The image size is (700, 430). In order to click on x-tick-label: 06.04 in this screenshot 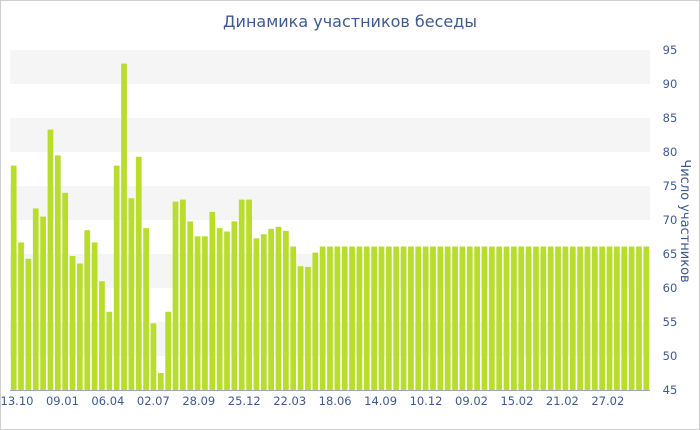, I will do `click(107, 401)`.